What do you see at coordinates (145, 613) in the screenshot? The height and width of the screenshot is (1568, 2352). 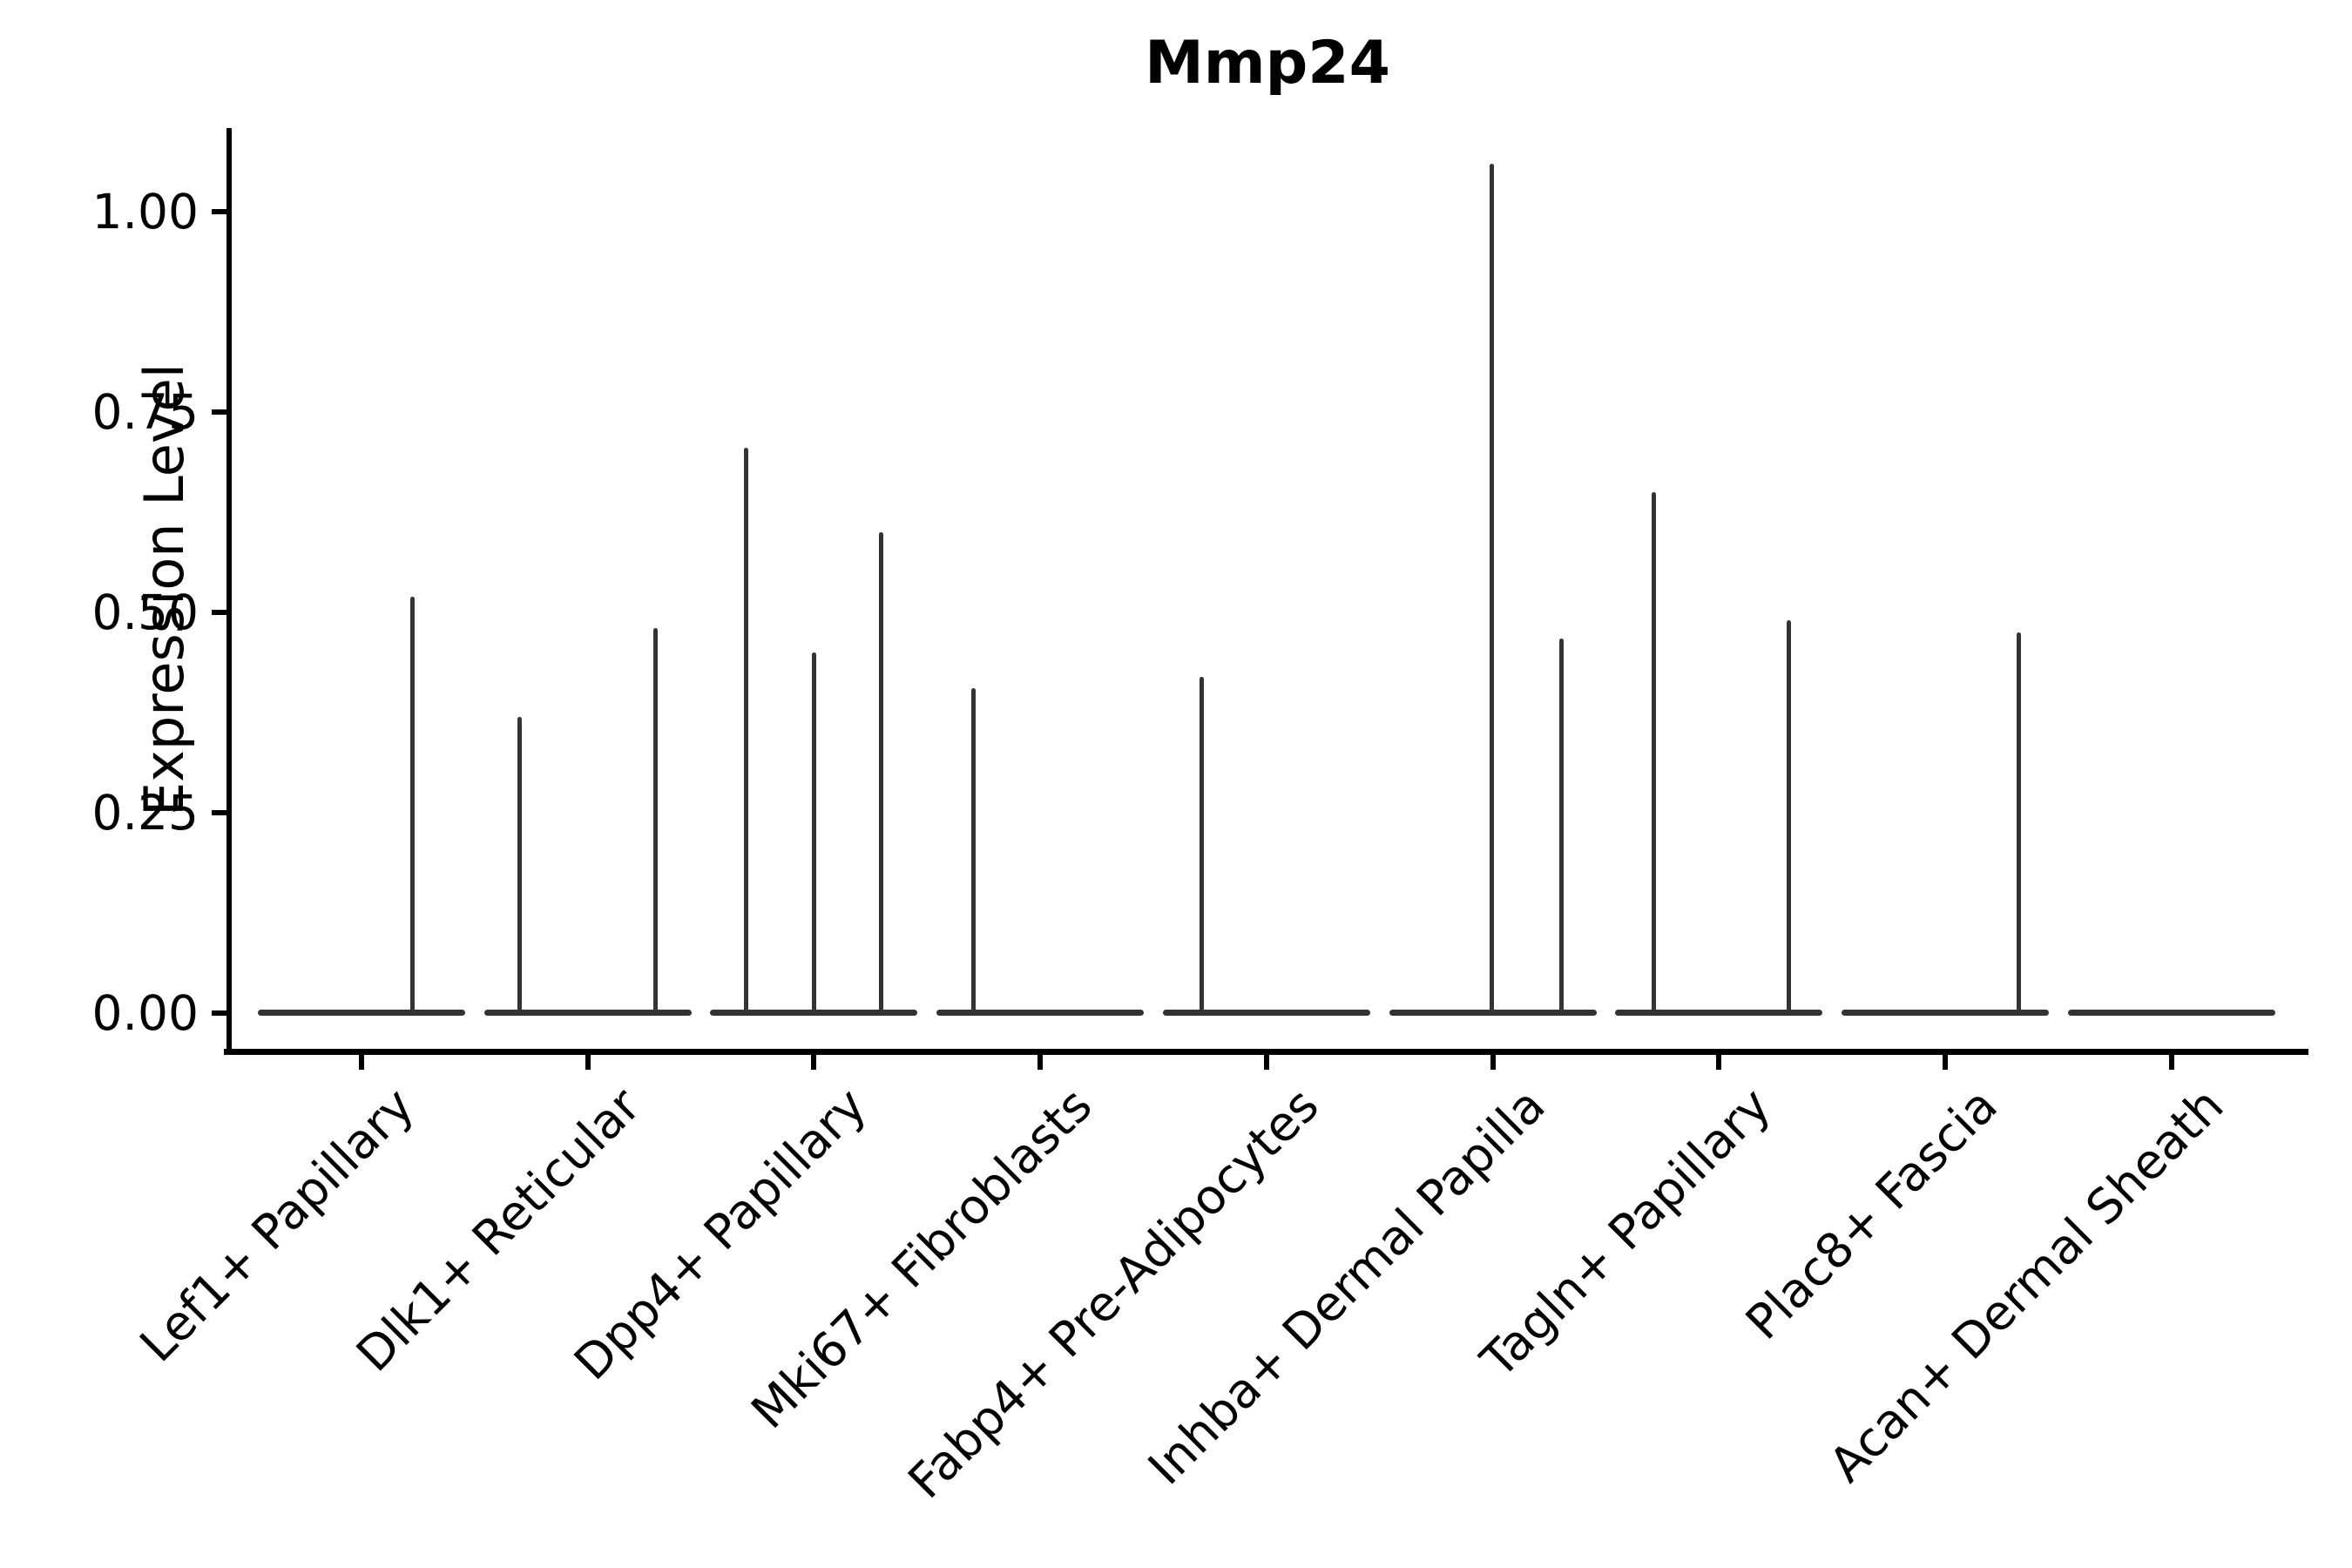 I see `y-tick-label: 0.50` at bounding box center [145, 613].